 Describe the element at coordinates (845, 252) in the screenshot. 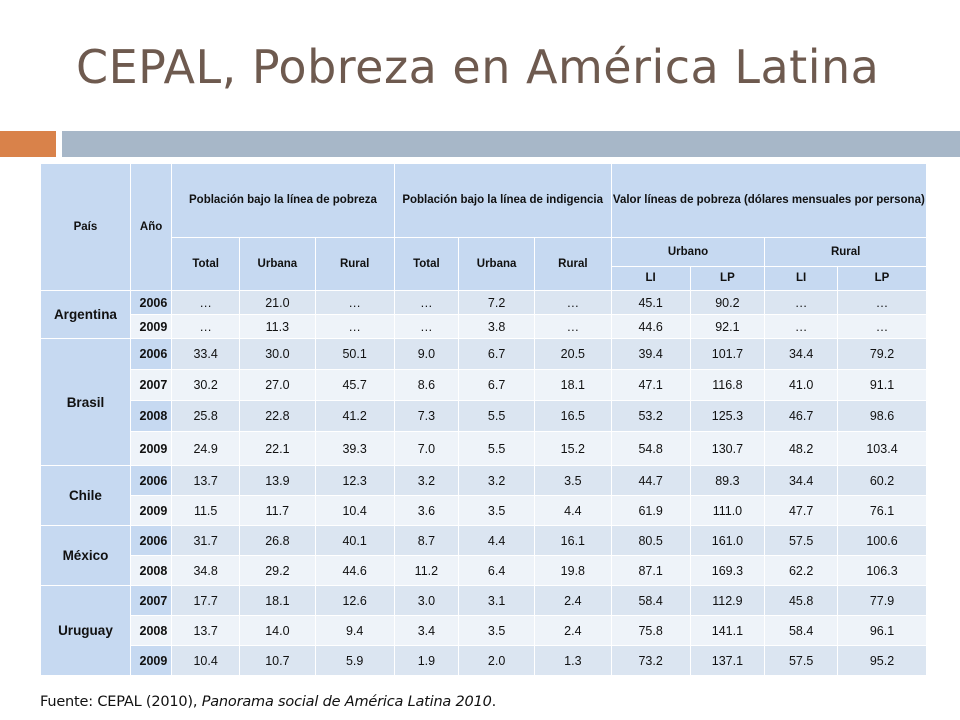

I see `header-valor-rural: Rural` at that location.